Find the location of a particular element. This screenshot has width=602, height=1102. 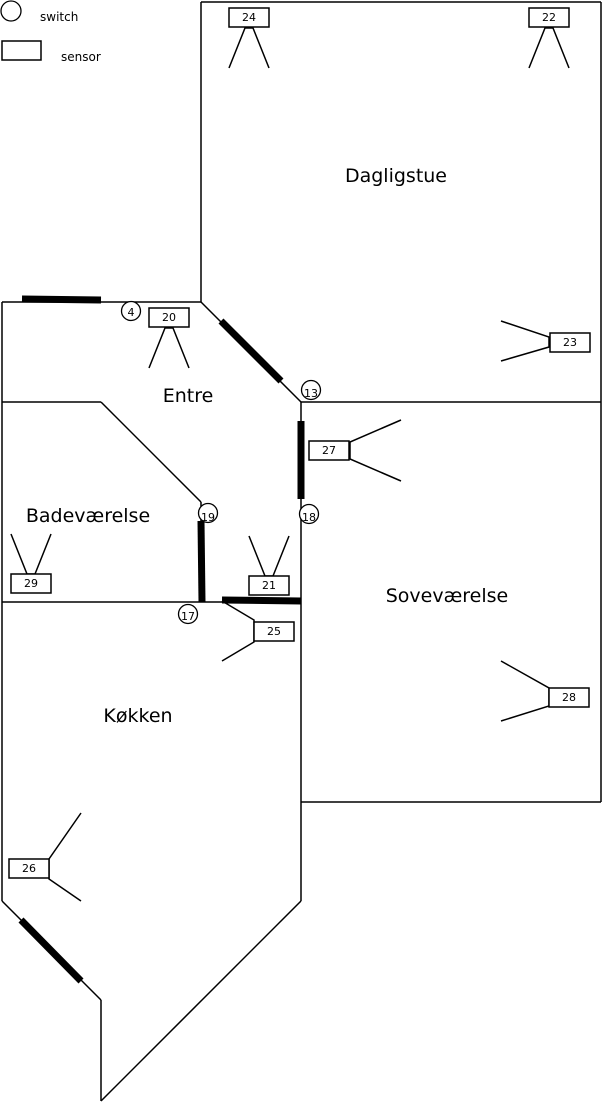

sensor-26-label: 26 is located at coordinates (29, 868).